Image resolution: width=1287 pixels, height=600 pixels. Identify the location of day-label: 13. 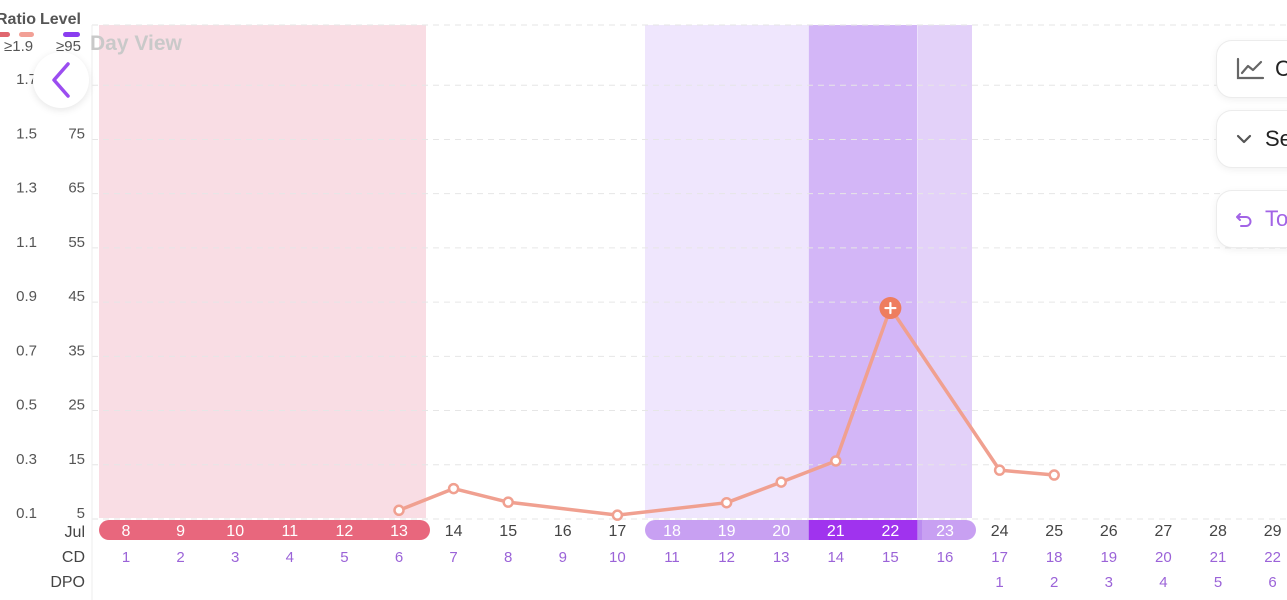
(399, 531).